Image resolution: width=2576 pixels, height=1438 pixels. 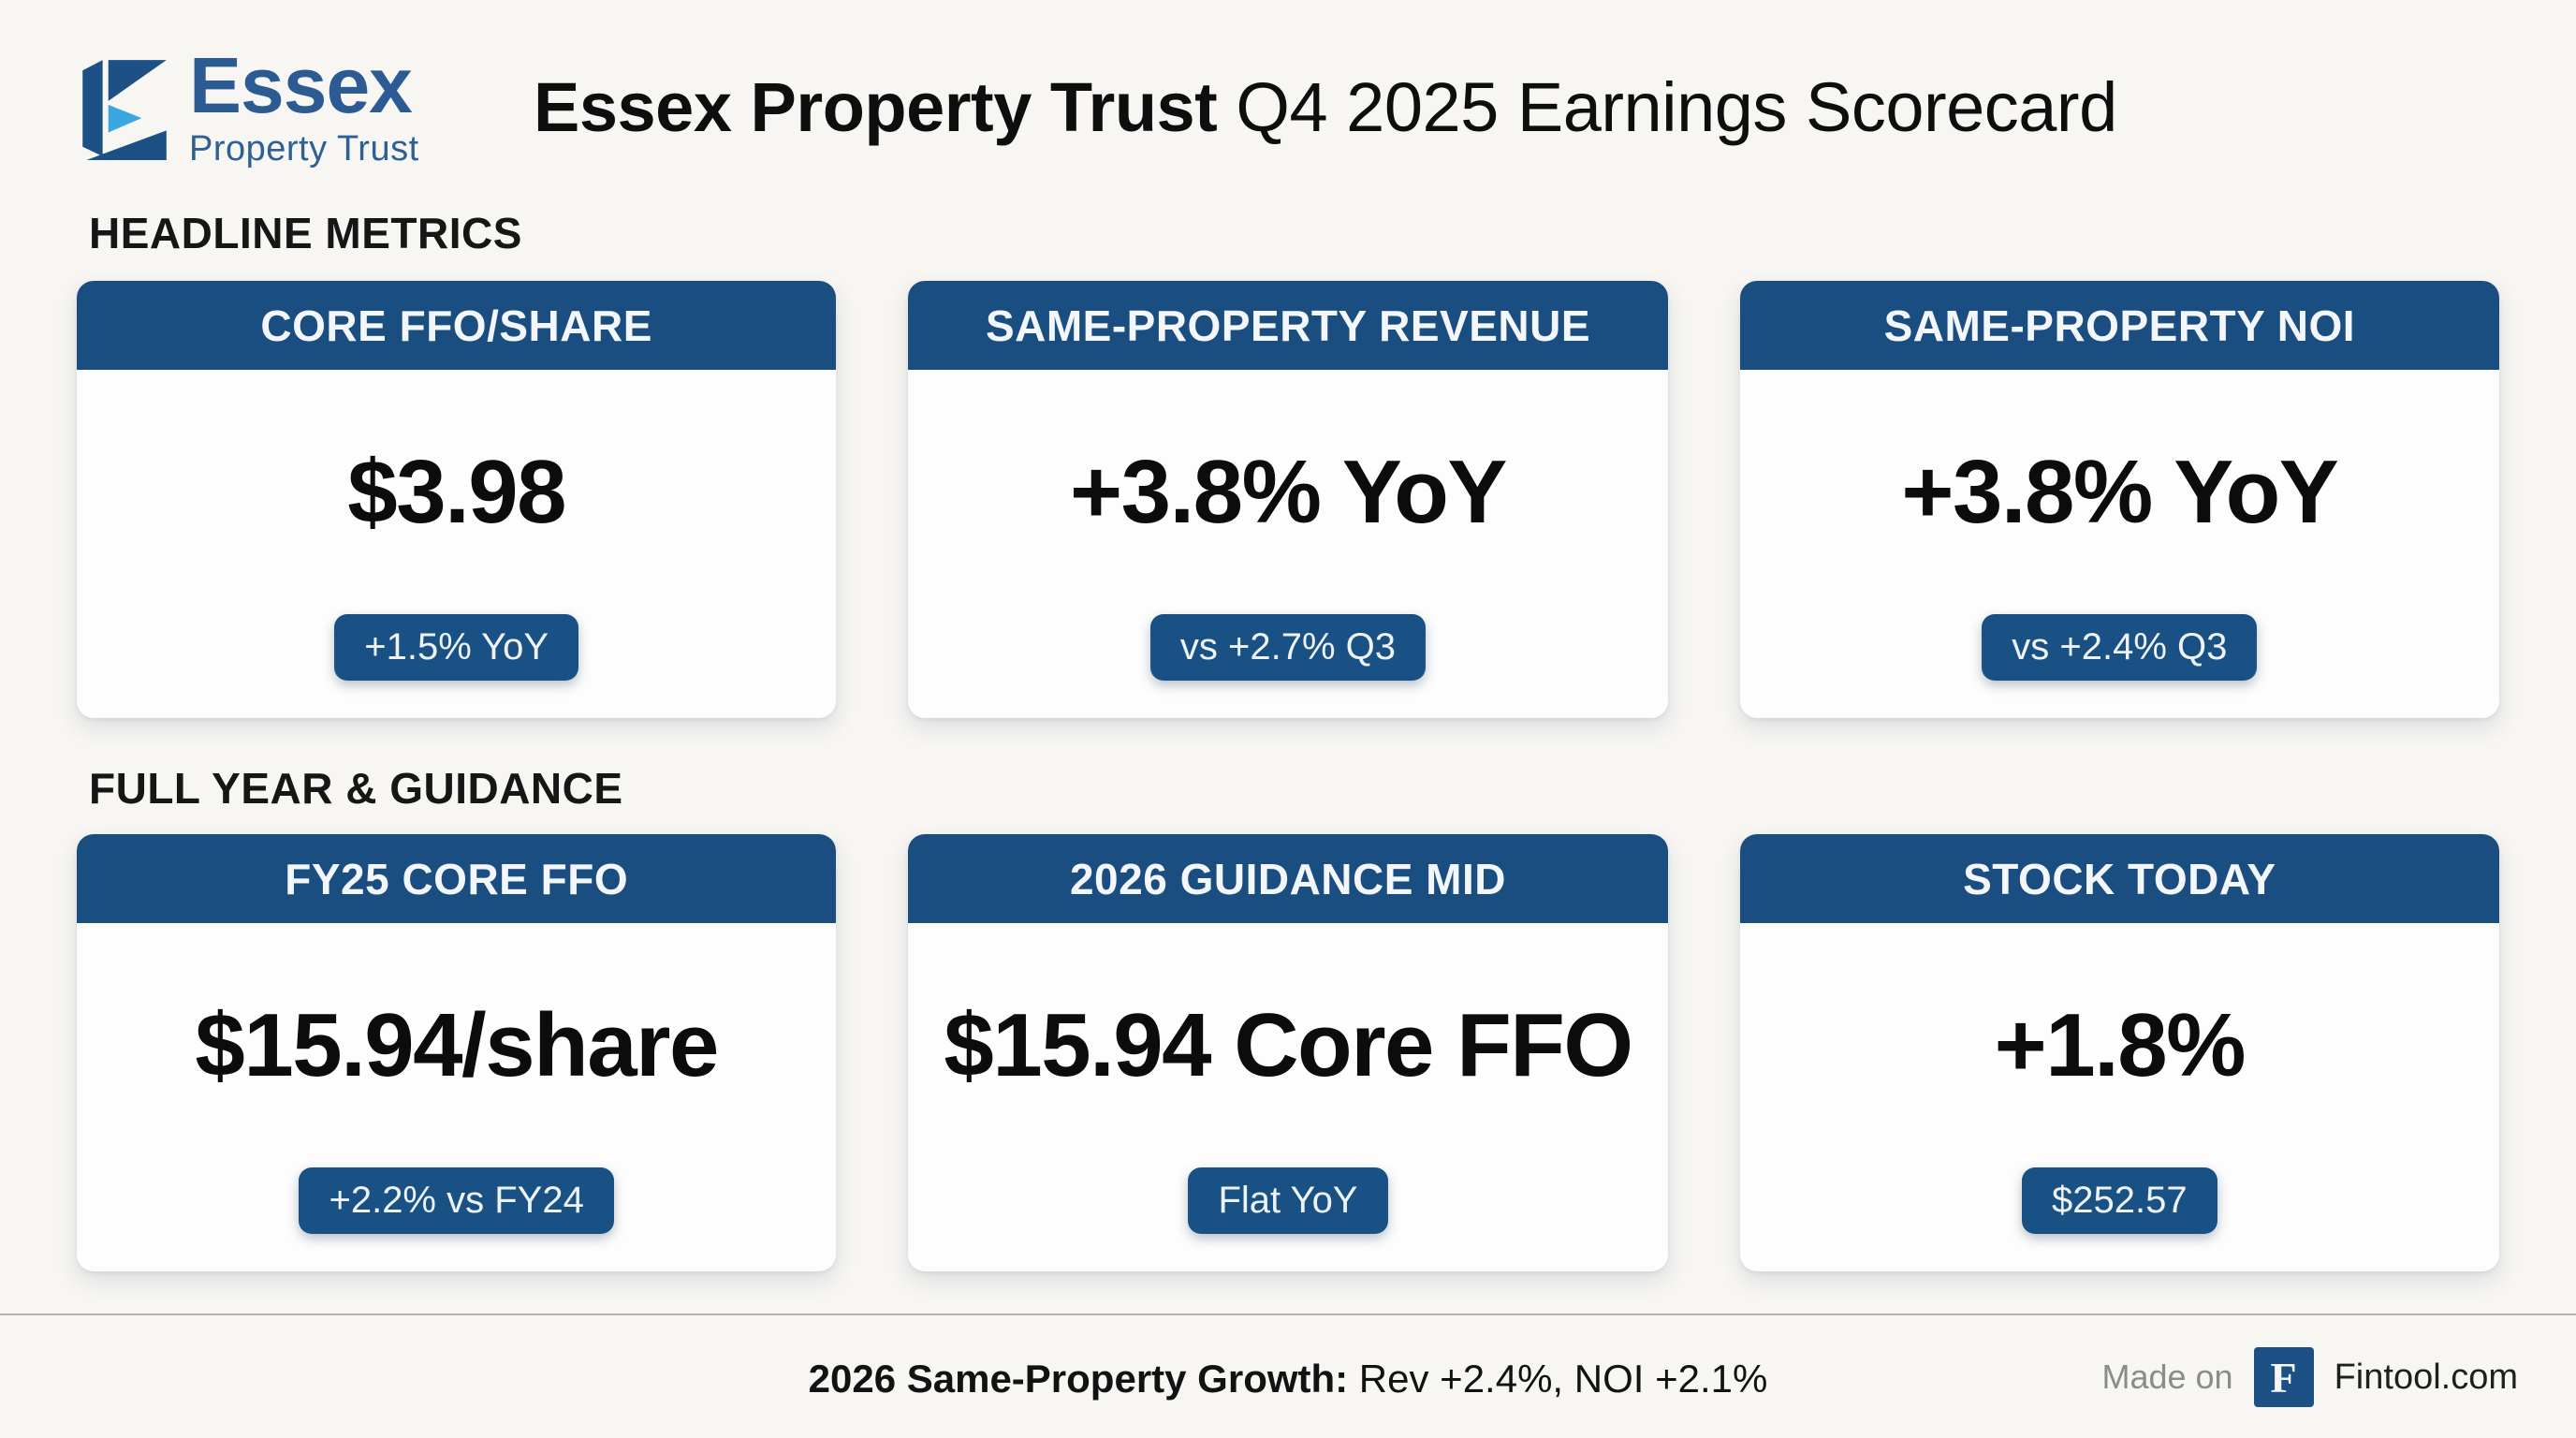 What do you see at coordinates (2119, 878) in the screenshot?
I see `card-title-stock-today: STOCK TODAY` at bounding box center [2119, 878].